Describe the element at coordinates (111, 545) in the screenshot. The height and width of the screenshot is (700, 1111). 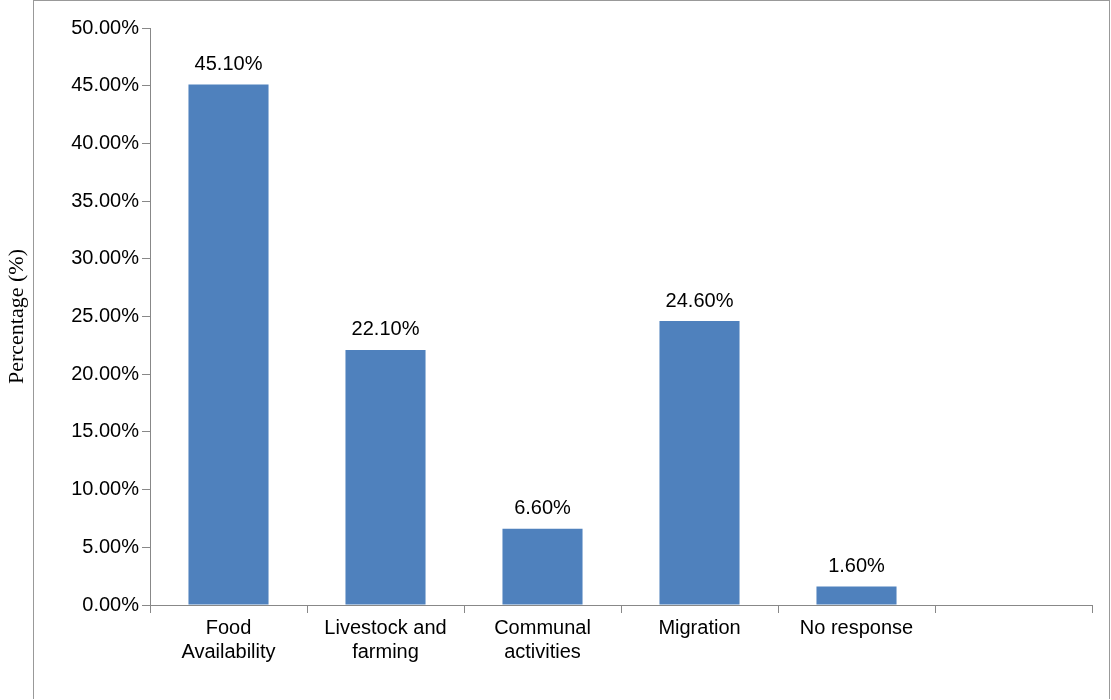
I see `y-tick-label: 5.00%` at that location.